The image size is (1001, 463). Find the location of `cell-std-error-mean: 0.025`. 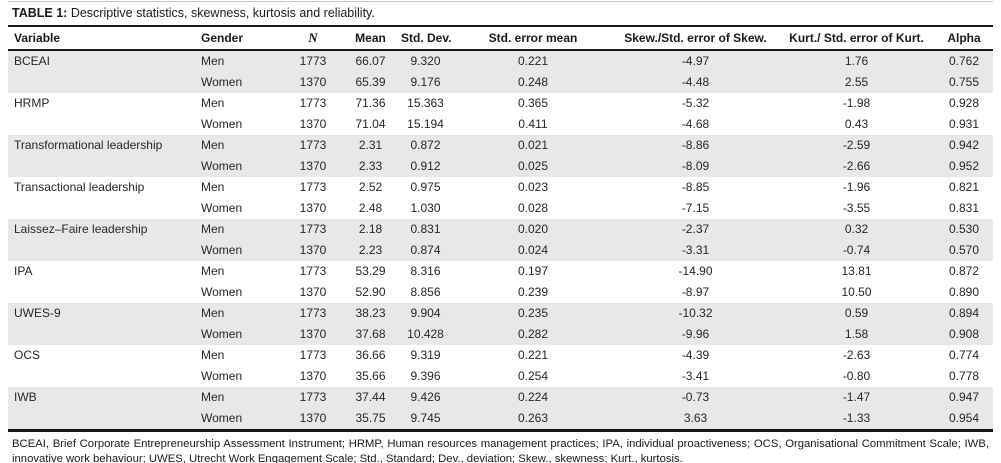

cell-std-error-mean: 0.025 is located at coordinates (533, 166).